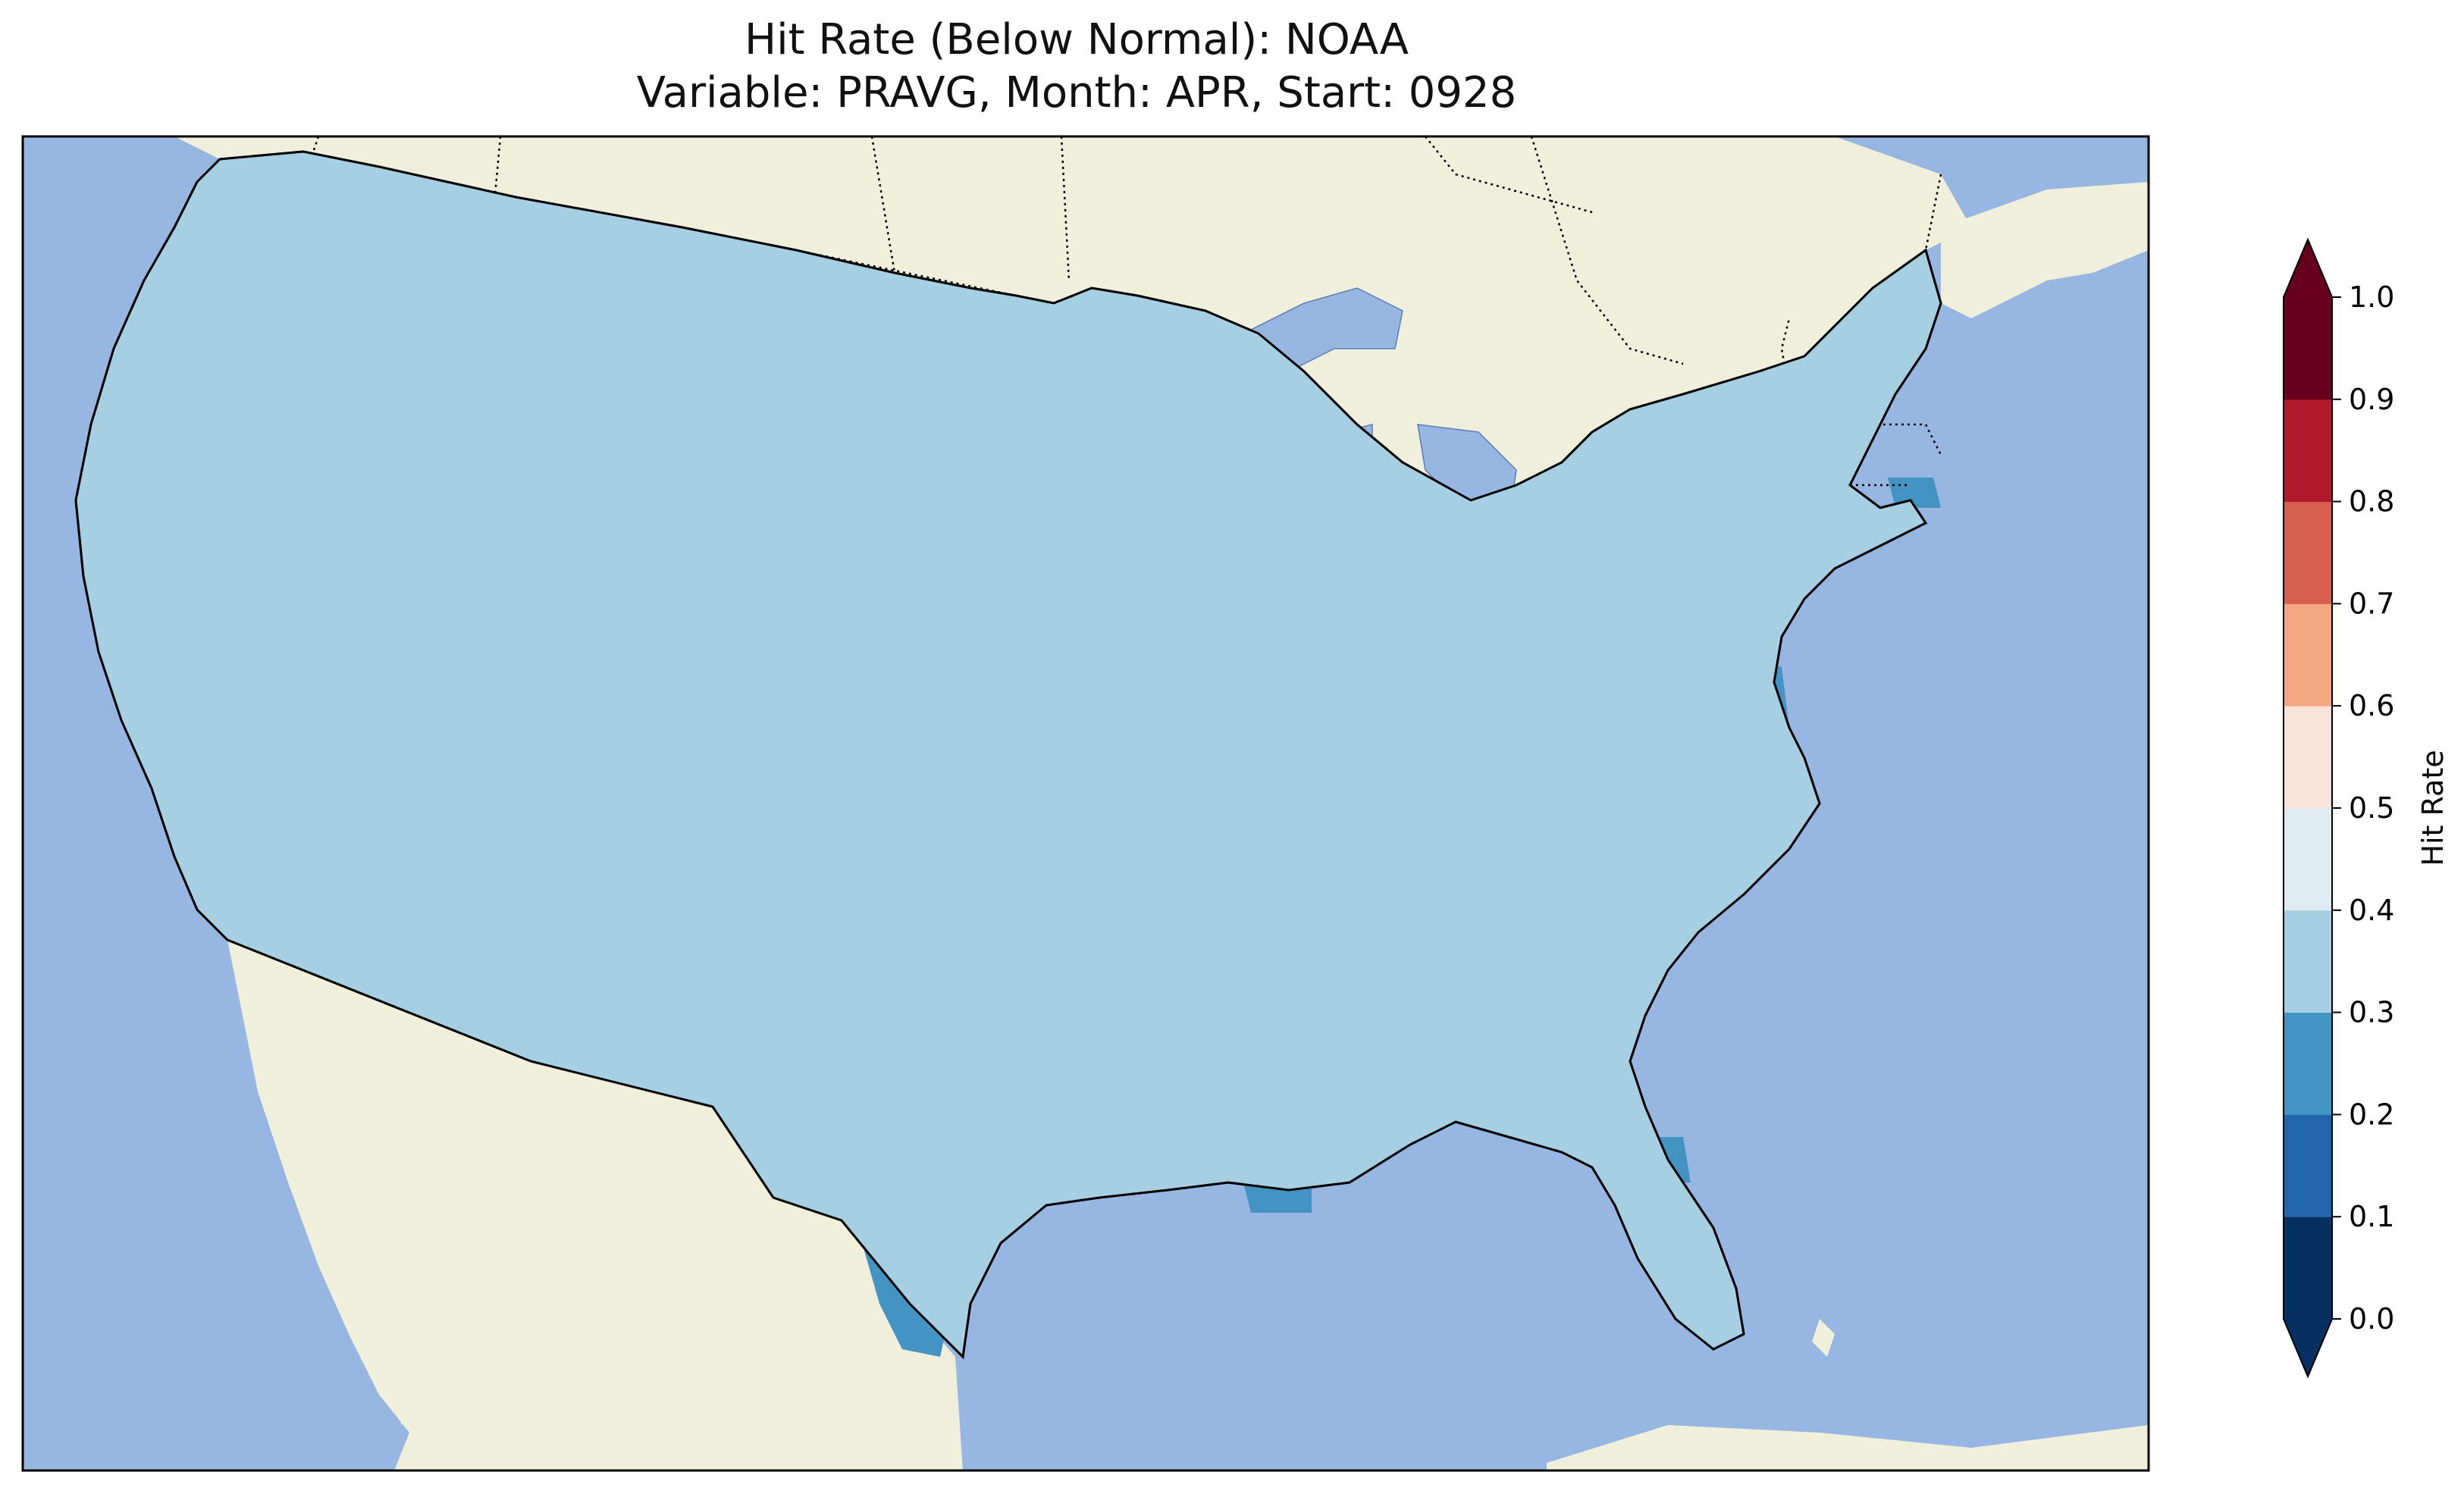 The width and height of the screenshot is (2464, 1494). Describe the element at coordinates (1122, 250) in the screenshot. I see `country-borders` at that location.